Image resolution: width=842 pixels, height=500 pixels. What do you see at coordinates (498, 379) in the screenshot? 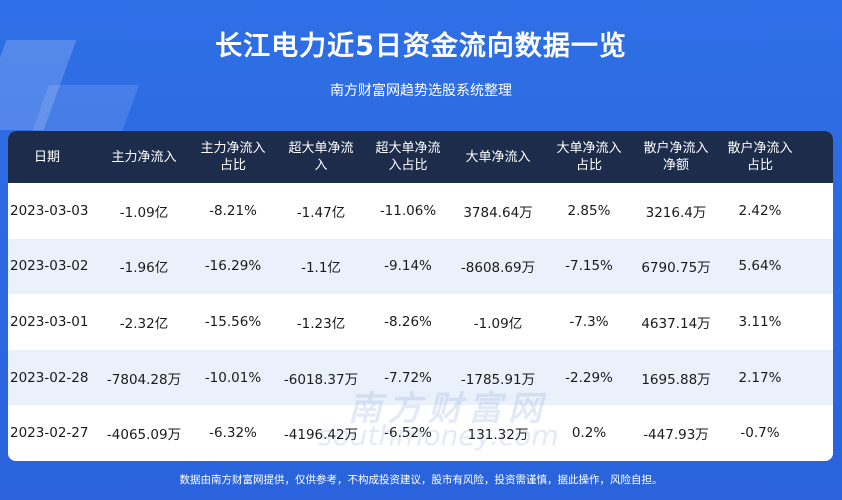
I see `table-cell: -1785.91万` at bounding box center [498, 379].